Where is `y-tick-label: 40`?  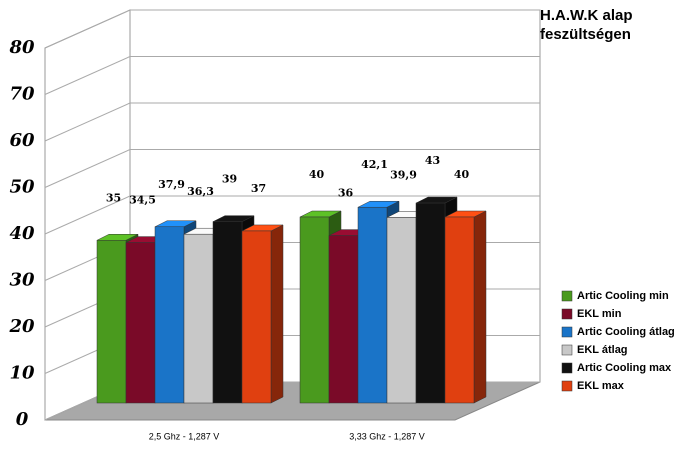
y-tick-label: 40 is located at coordinates (22, 233).